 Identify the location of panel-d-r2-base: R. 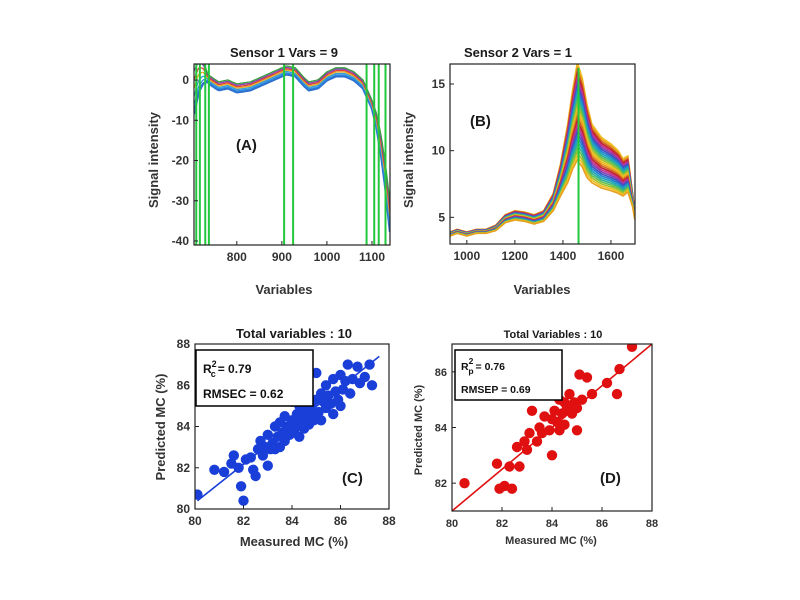
(465, 367).